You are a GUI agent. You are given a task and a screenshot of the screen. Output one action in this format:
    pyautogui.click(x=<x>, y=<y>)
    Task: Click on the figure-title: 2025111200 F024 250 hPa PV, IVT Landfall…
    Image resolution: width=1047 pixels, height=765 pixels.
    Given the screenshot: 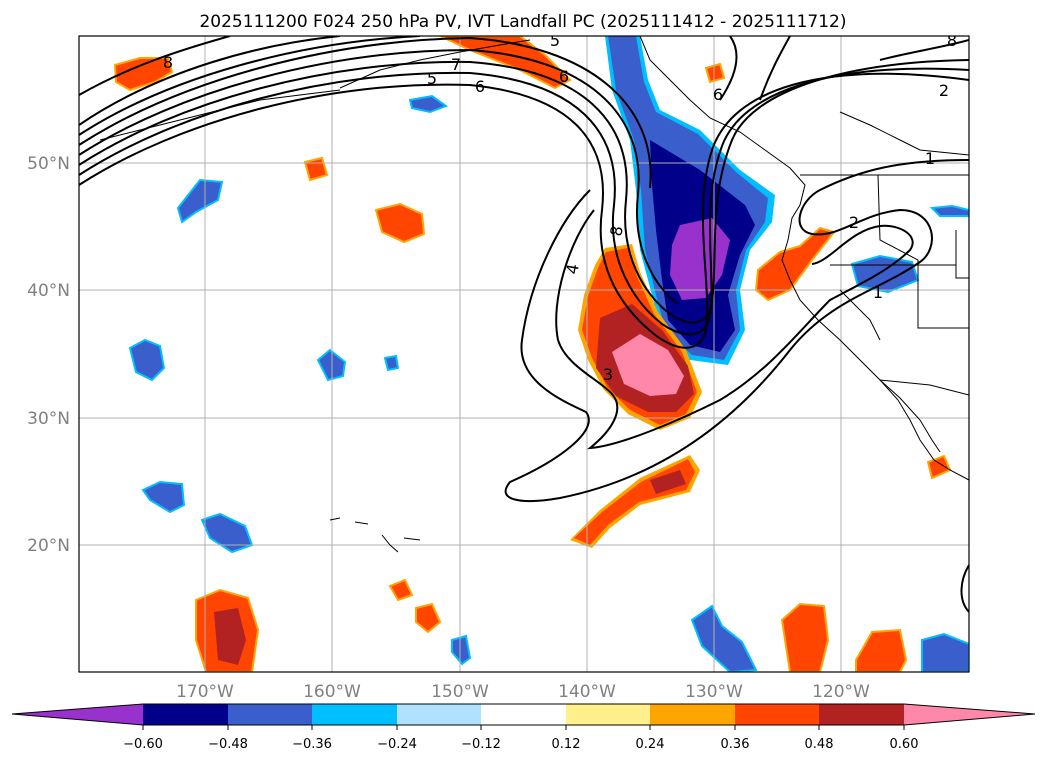 What is the action you would take?
    pyautogui.click(x=522, y=22)
    